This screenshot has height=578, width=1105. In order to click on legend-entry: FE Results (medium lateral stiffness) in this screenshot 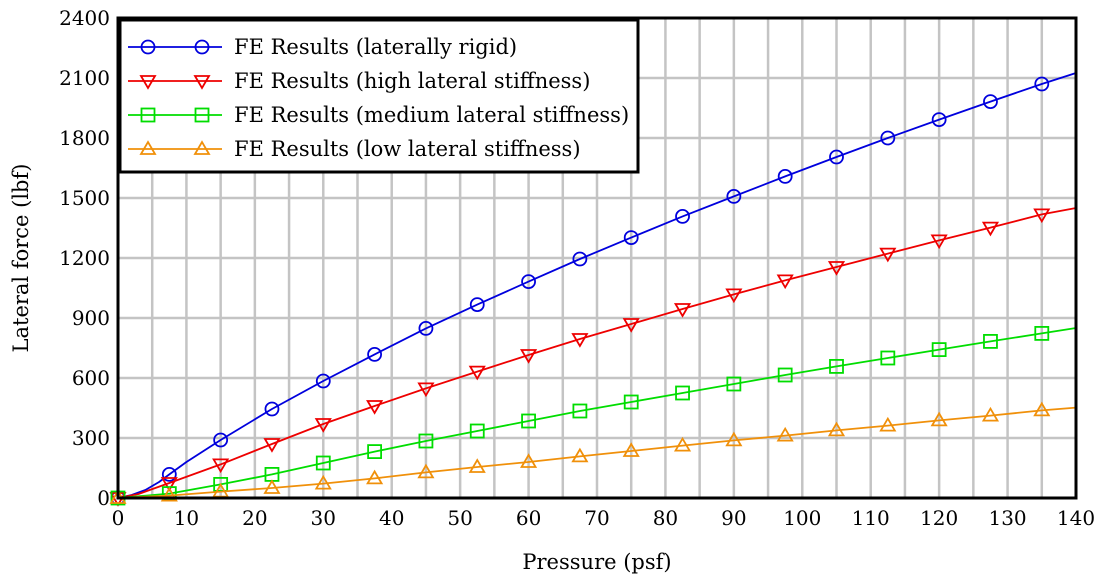, I will do `click(378, 115)`.